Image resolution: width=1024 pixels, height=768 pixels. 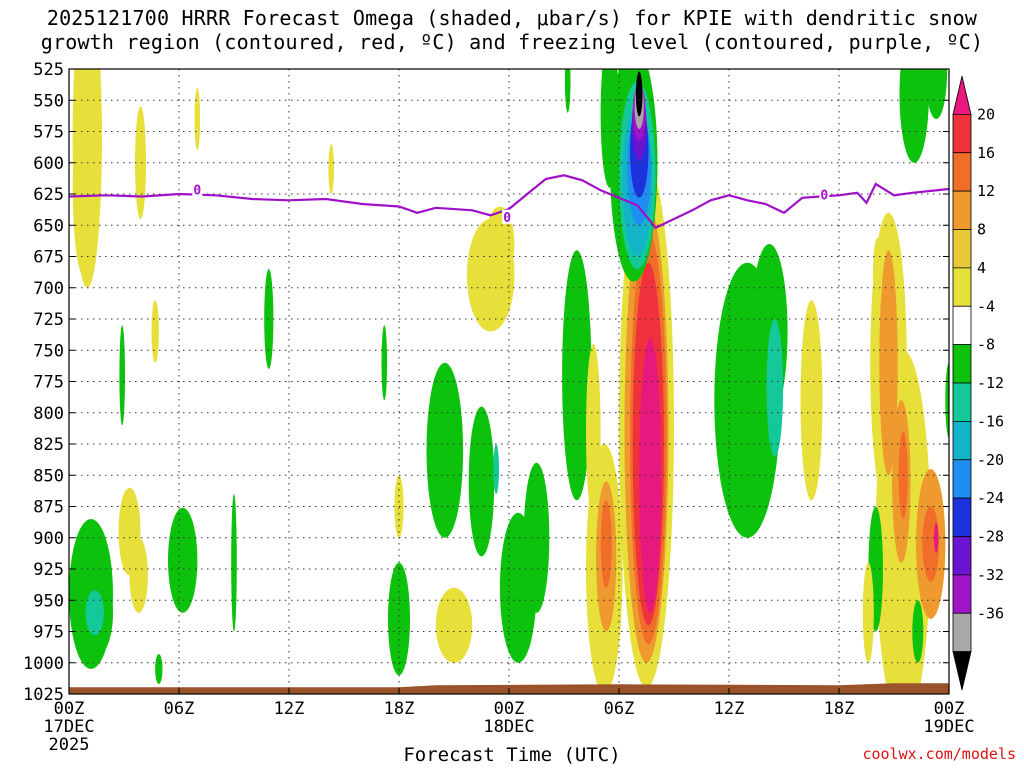 What do you see at coordinates (48, 289) in the screenshot?
I see `y-tick-label: 700` at bounding box center [48, 289].